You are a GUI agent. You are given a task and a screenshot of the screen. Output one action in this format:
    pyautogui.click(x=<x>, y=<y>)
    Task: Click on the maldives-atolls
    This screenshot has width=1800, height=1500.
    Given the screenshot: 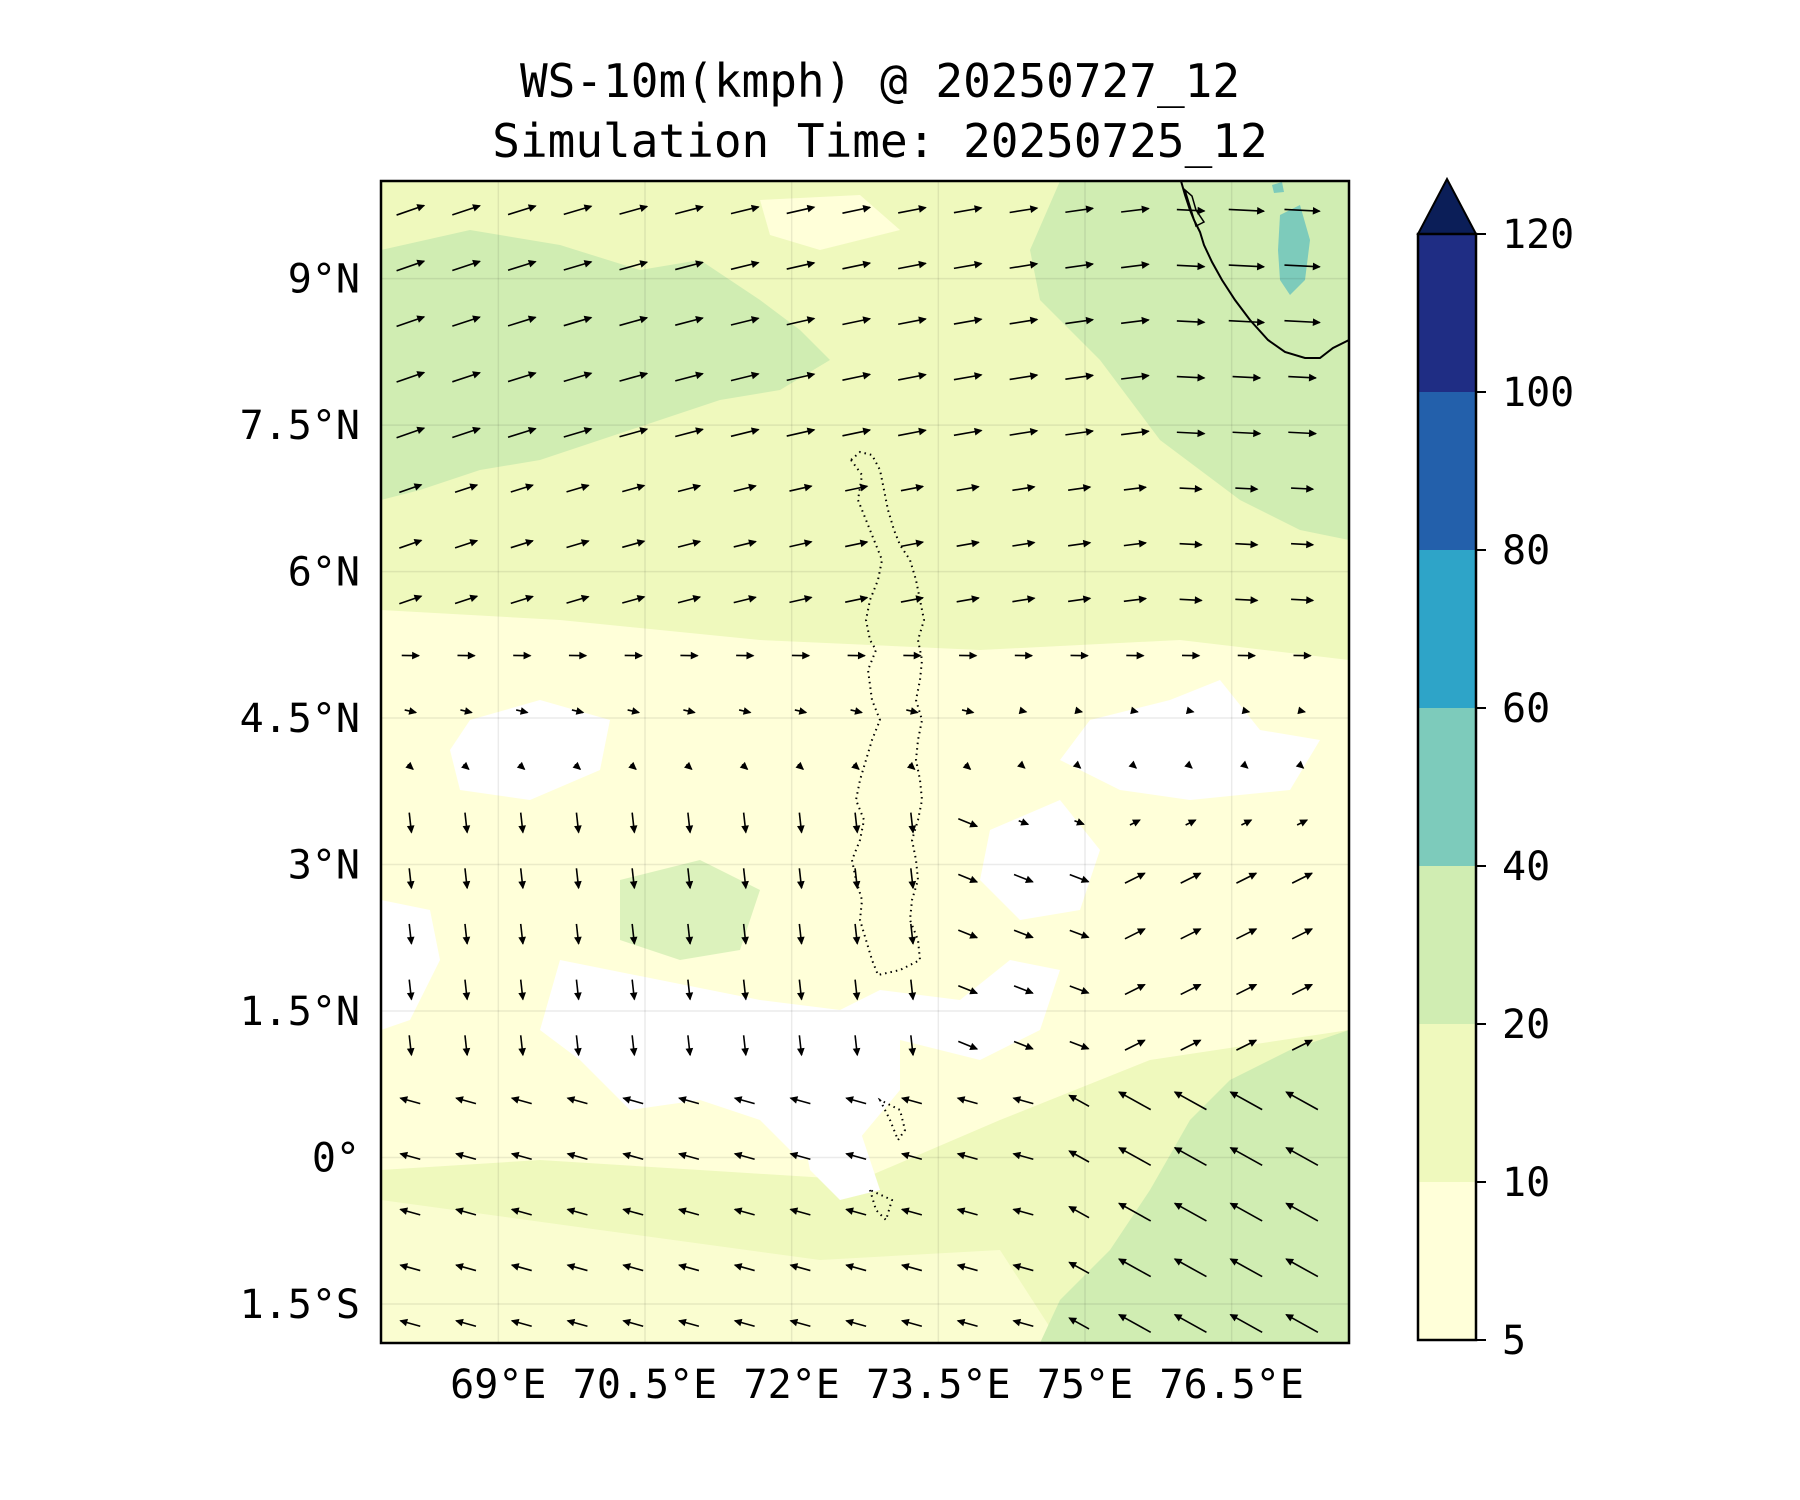 What is the action you would take?
    pyautogui.click(x=887, y=836)
    